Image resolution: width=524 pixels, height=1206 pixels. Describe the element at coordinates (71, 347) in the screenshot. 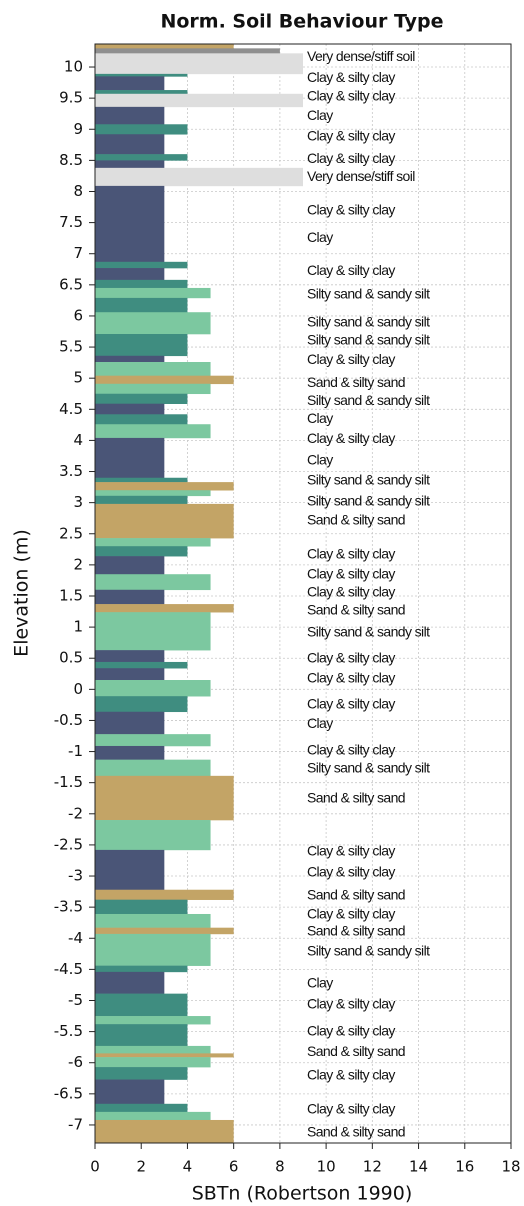

I see `y-tick-label: 5.5` at that location.